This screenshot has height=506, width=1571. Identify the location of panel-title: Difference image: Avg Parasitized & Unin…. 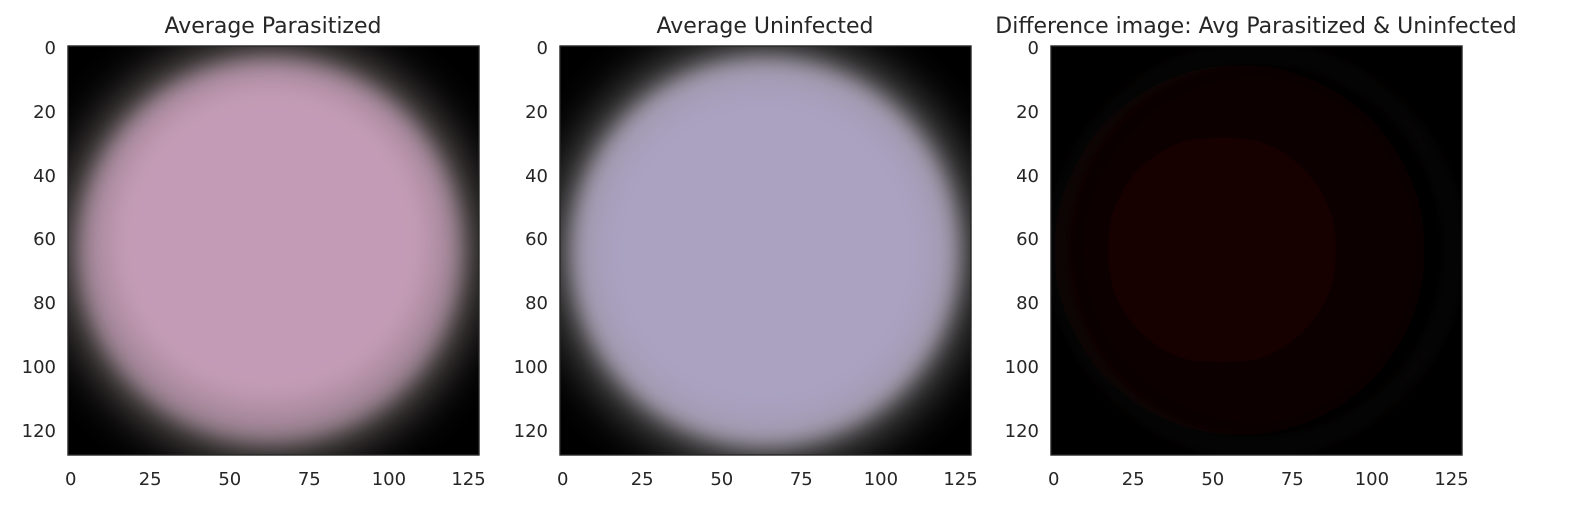
(1255, 26).